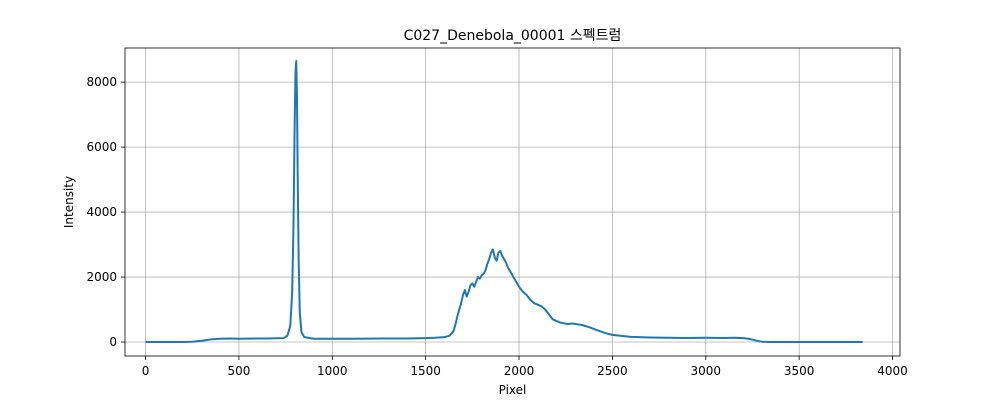  Describe the element at coordinates (519, 371) in the screenshot. I see `x-tick-label: 2000` at that location.